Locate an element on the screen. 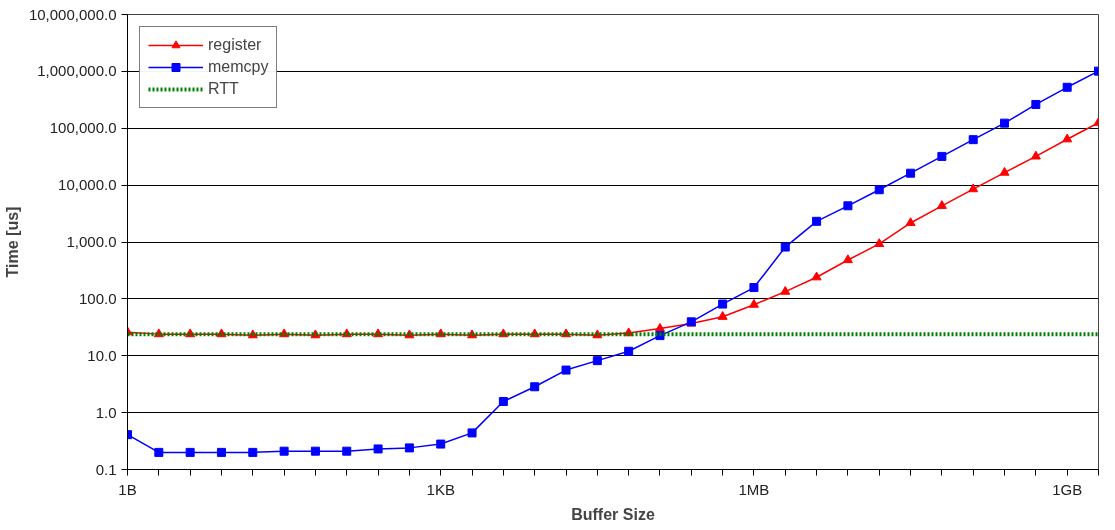 The image size is (1115, 530). x-tick-label: 1KB is located at coordinates (440, 489).